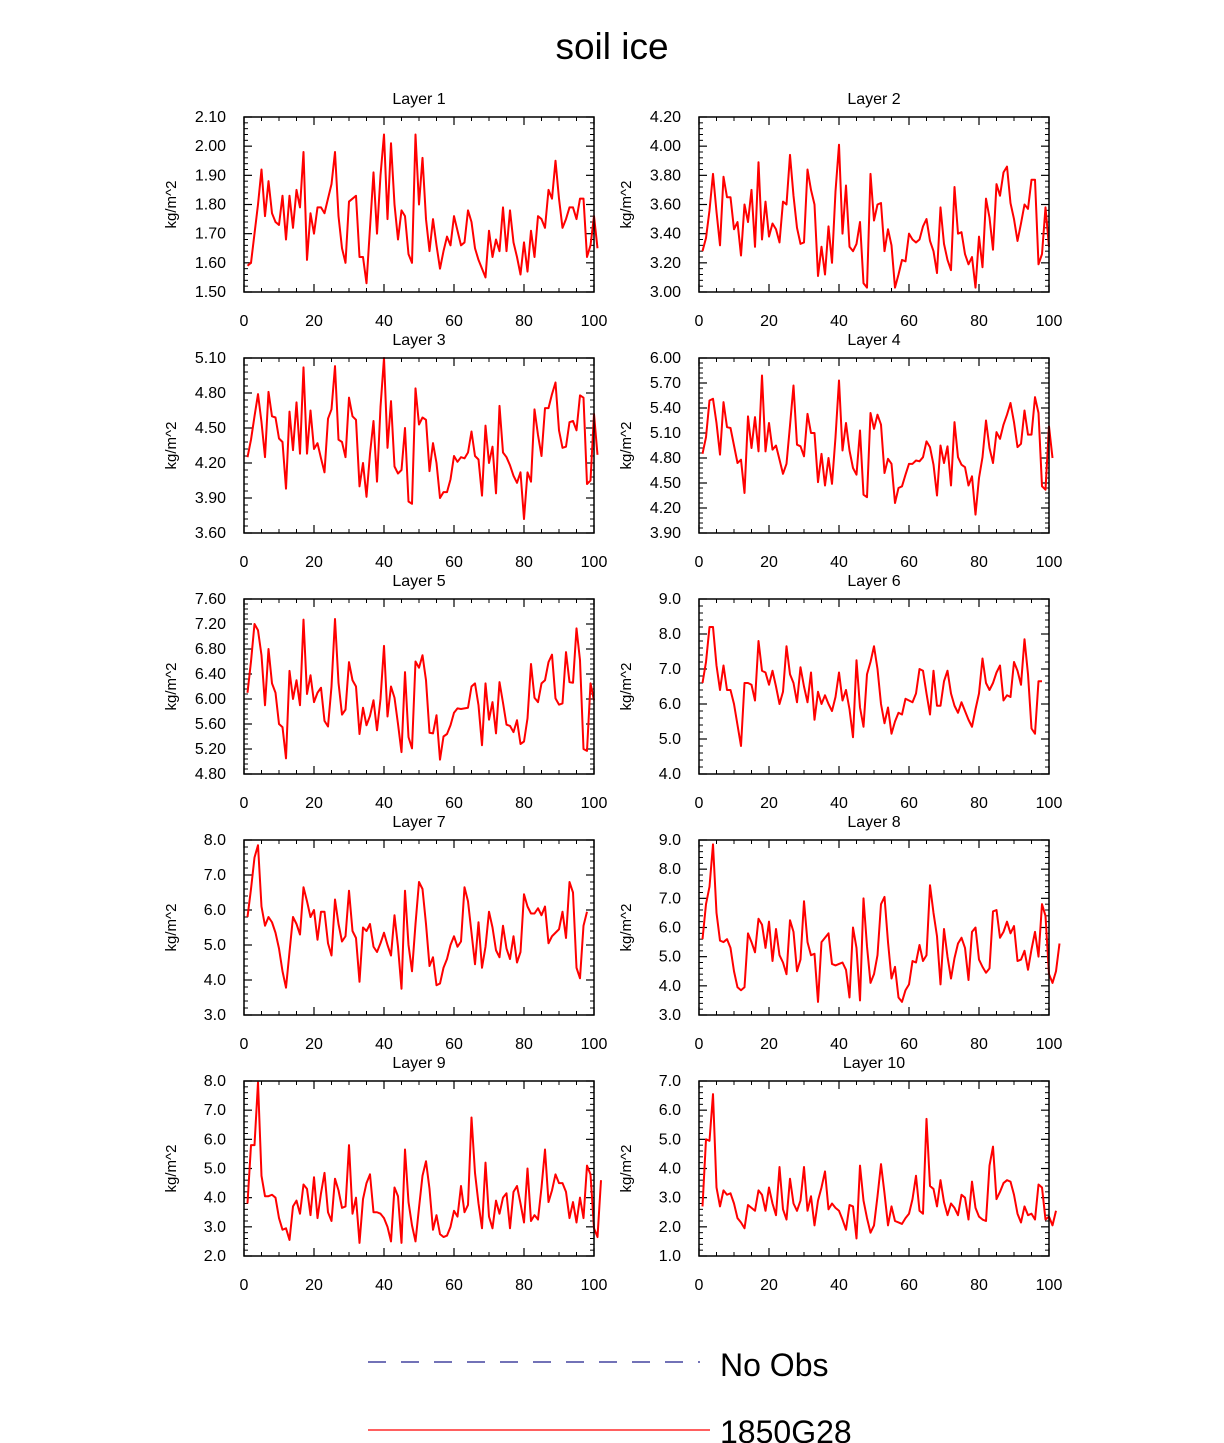 This screenshot has width=1224, height=1443. Describe the element at coordinates (418, 581) in the screenshot. I see `panel-title: Layer 5` at that location.